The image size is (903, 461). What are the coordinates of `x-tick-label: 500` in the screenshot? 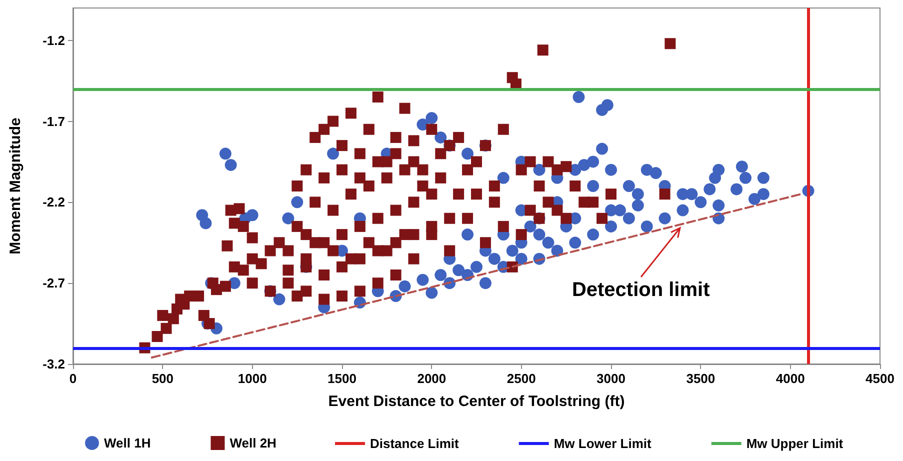 It's located at (163, 378).